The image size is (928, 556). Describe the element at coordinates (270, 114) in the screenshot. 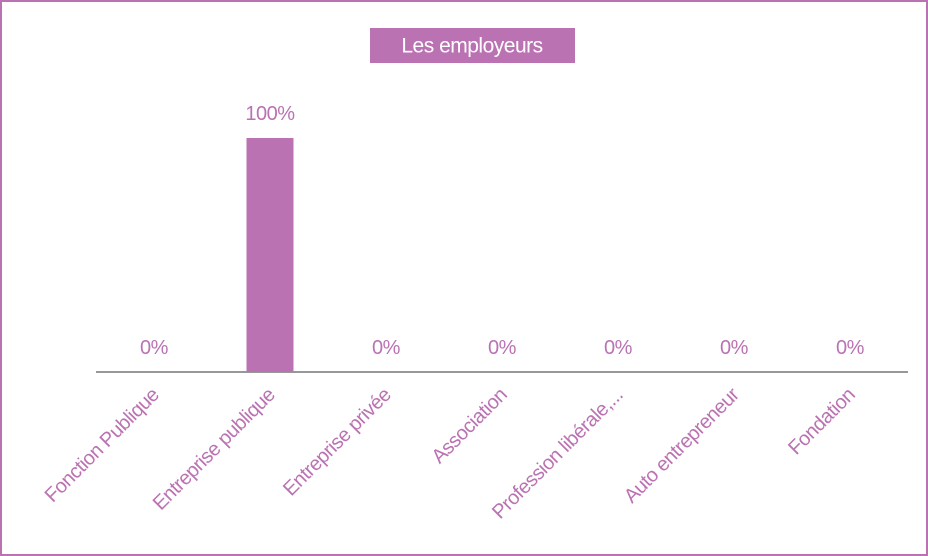

I see `data-label: 100%` at that location.